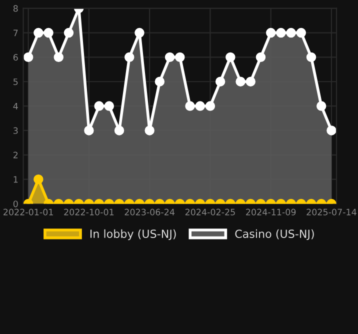 The width and height of the screenshot is (358, 334). What do you see at coordinates (210, 212) in the screenshot?
I see `x-tick-label: 2024-02-25` at bounding box center [210, 212].